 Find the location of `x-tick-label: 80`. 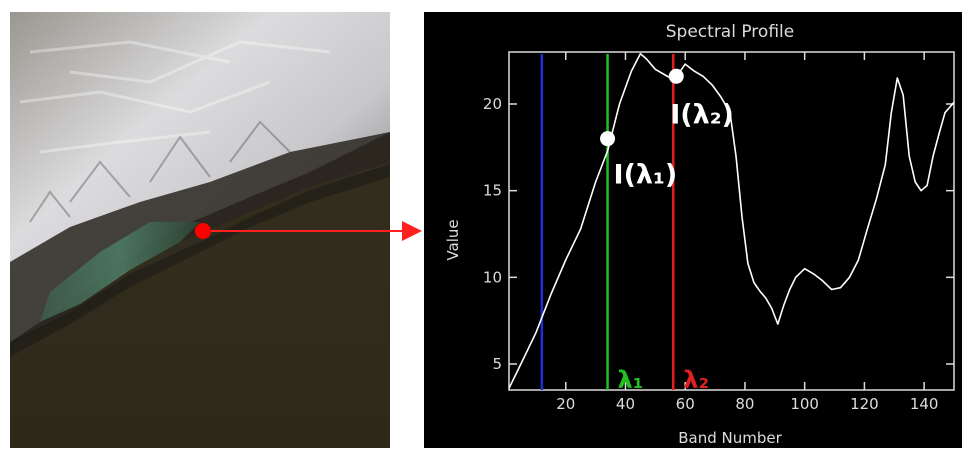

x-tick-label: 80 is located at coordinates (744, 404).